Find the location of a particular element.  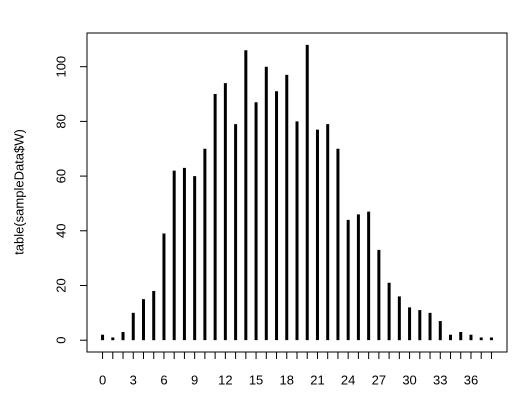

x-tick-label: 18 is located at coordinates (287, 379).